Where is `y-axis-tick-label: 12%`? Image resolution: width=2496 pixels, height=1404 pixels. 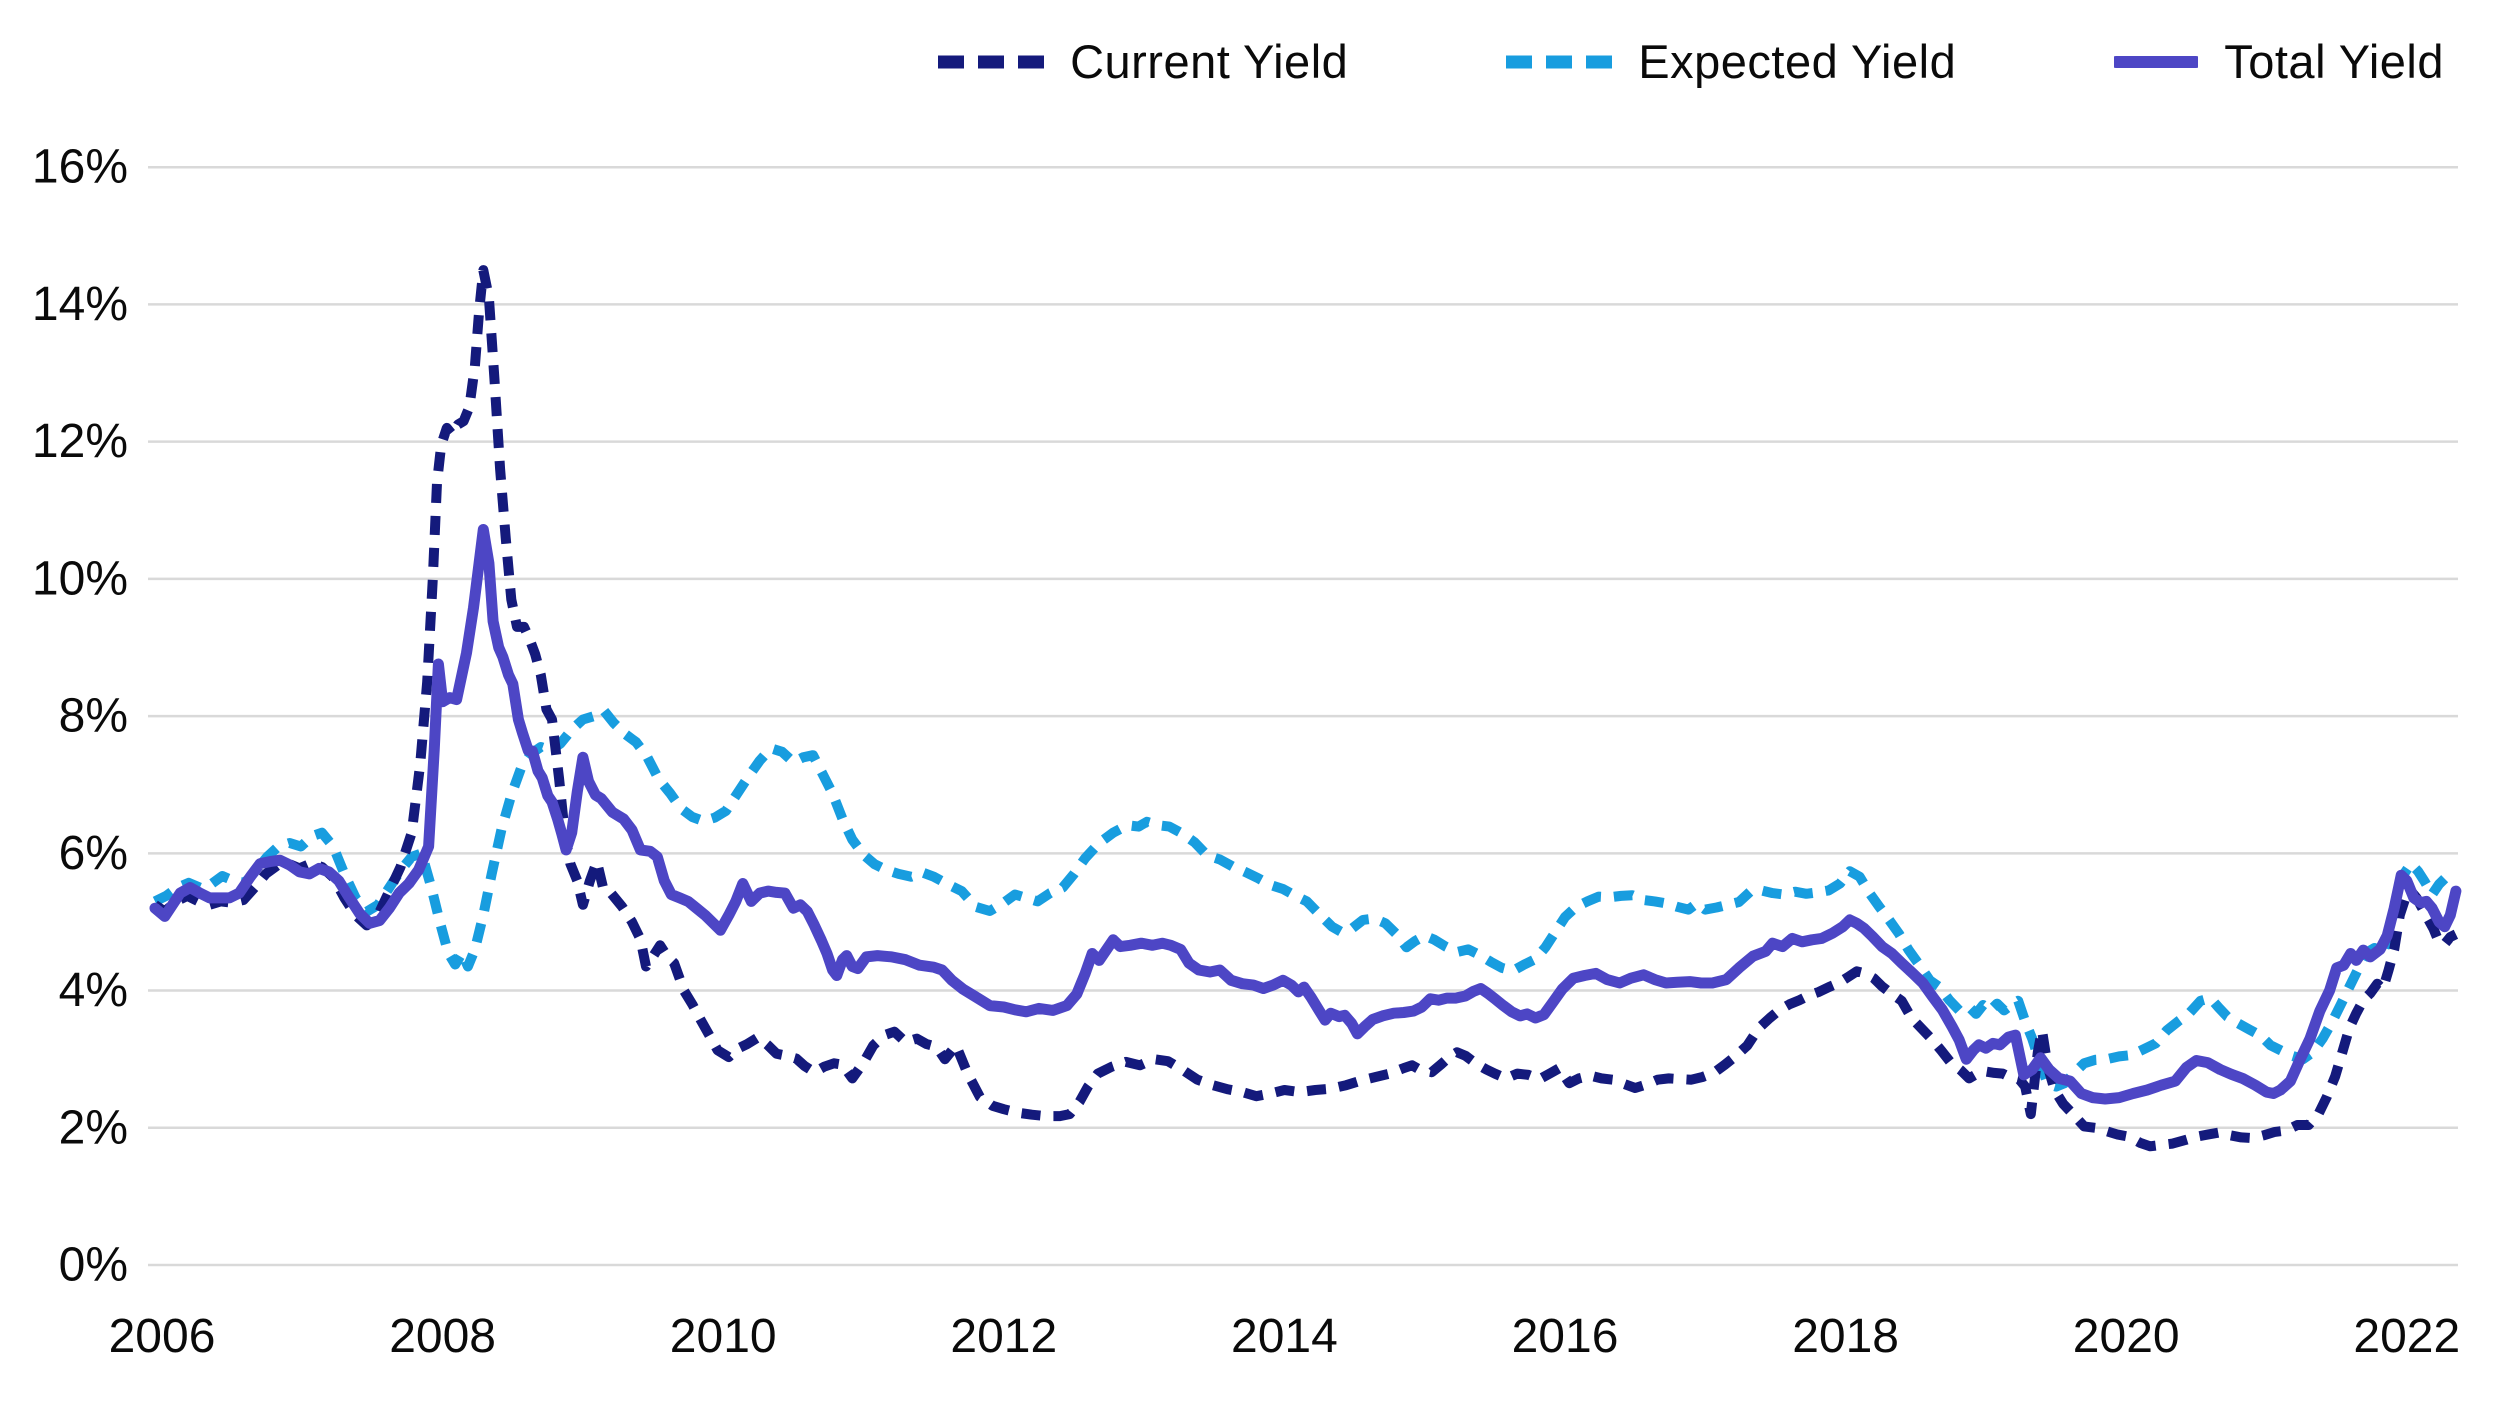 y-axis-tick-label: 12% is located at coordinates (80, 441).